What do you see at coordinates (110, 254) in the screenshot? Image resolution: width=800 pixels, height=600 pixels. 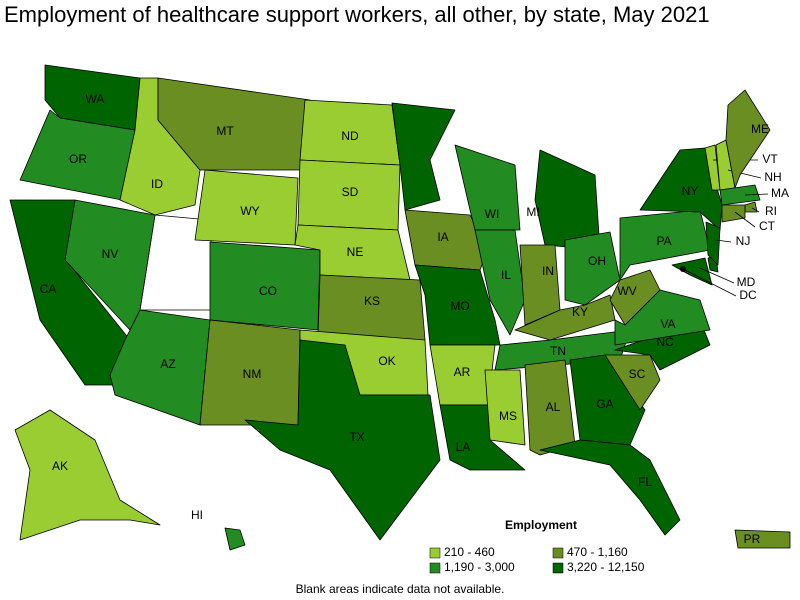 I see `state-label: NV` at bounding box center [110, 254].